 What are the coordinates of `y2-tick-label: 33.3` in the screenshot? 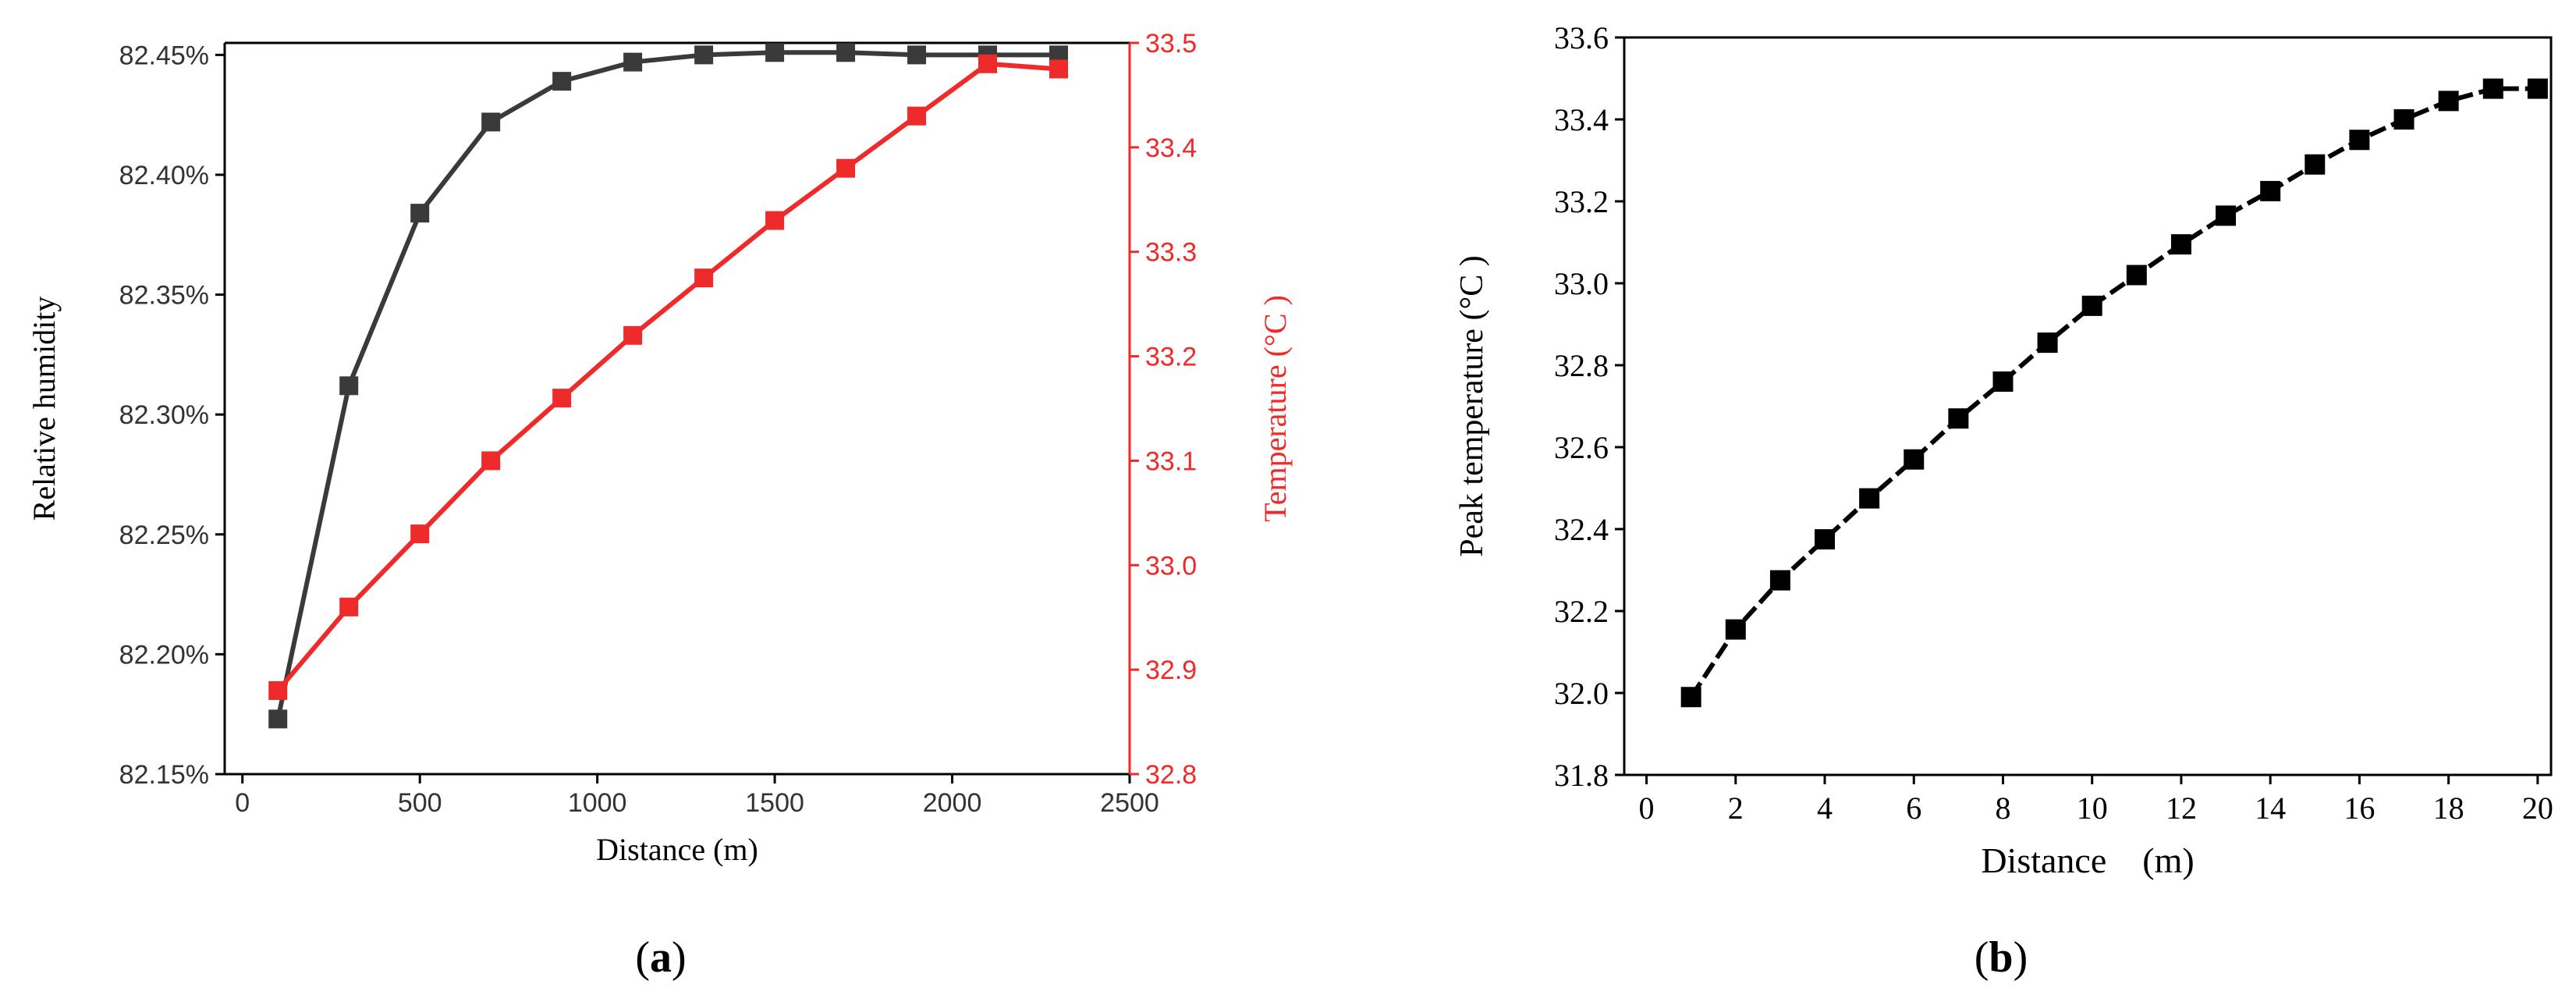 It's located at (1171, 253).